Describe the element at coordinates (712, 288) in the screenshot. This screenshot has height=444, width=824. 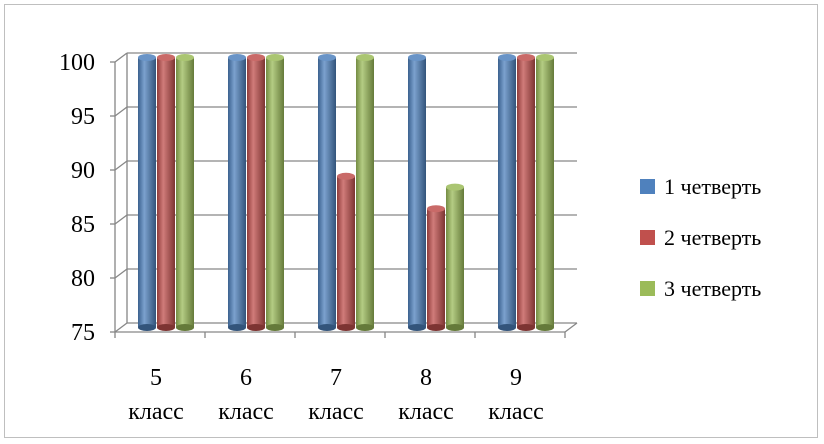
I see `legend-label: 3 четверть` at that location.